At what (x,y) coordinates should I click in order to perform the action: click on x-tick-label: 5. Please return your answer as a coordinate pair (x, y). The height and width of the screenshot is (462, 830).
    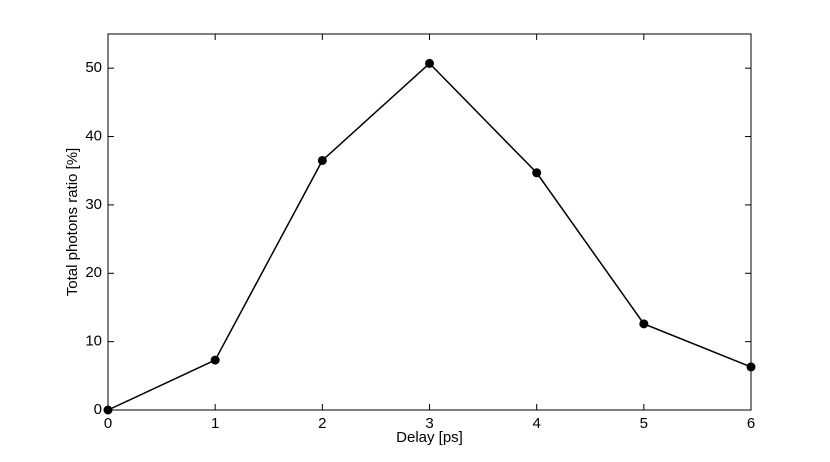
    Looking at the image, I should click on (644, 423).